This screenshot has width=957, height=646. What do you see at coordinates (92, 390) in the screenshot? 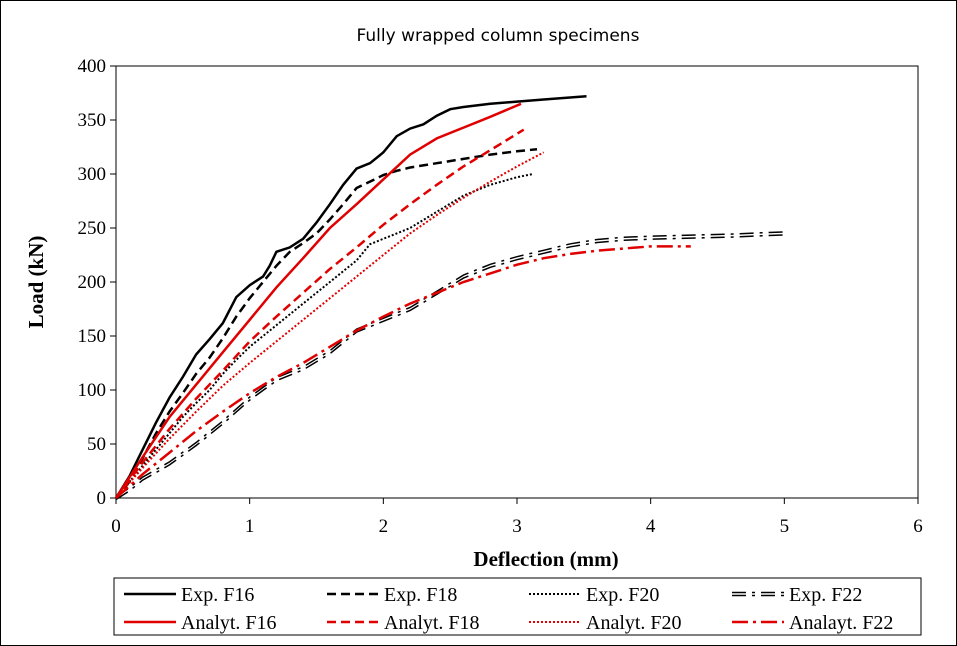
I see `y-tick-label: 100` at bounding box center [92, 390].